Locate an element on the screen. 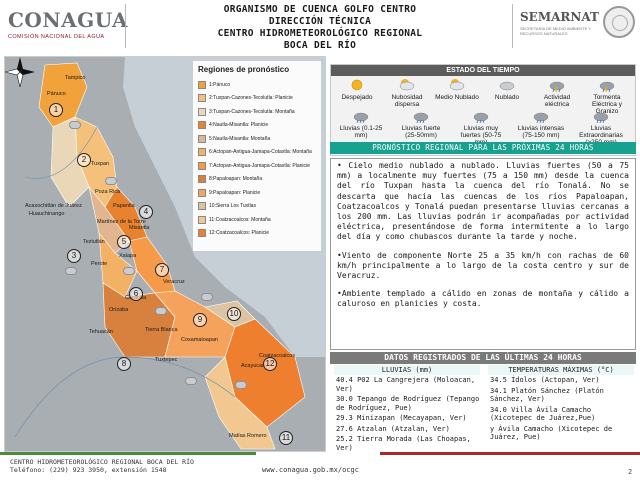 The image size is (640, 480). legend-item: 8:Papaloapan: Montaña is located at coordinates (257, 180).